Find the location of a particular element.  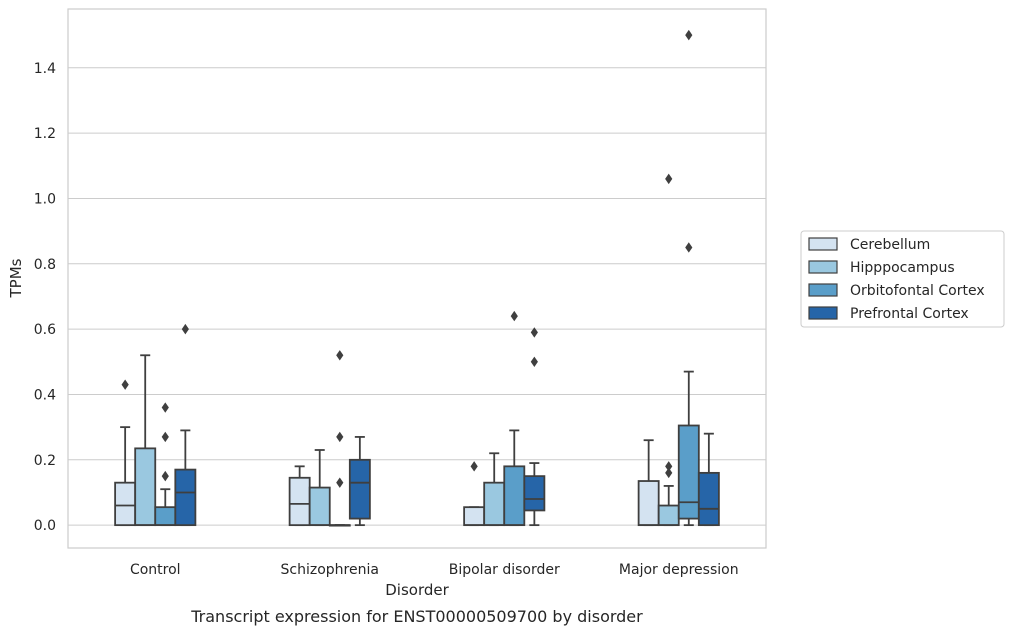

y-tick-label: 0.4 is located at coordinates (45, 395).